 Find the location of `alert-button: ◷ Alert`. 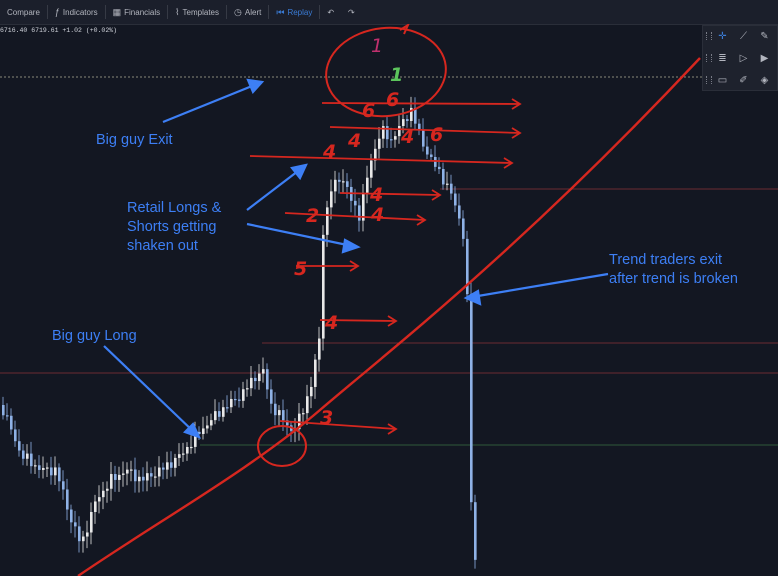

alert-button: ◷ Alert is located at coordinates (247, 12).